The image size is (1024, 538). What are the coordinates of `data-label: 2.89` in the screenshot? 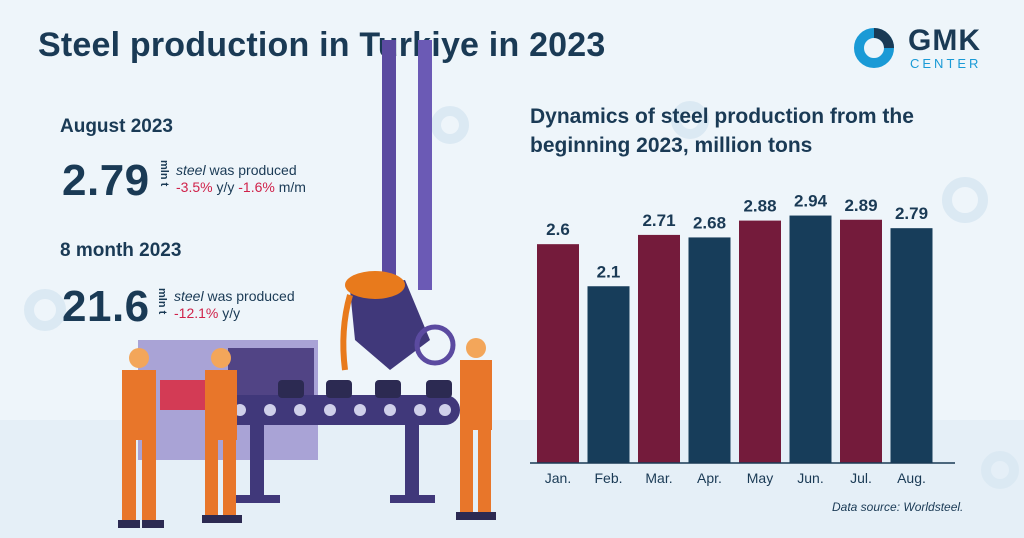 It's located at (860, 205).